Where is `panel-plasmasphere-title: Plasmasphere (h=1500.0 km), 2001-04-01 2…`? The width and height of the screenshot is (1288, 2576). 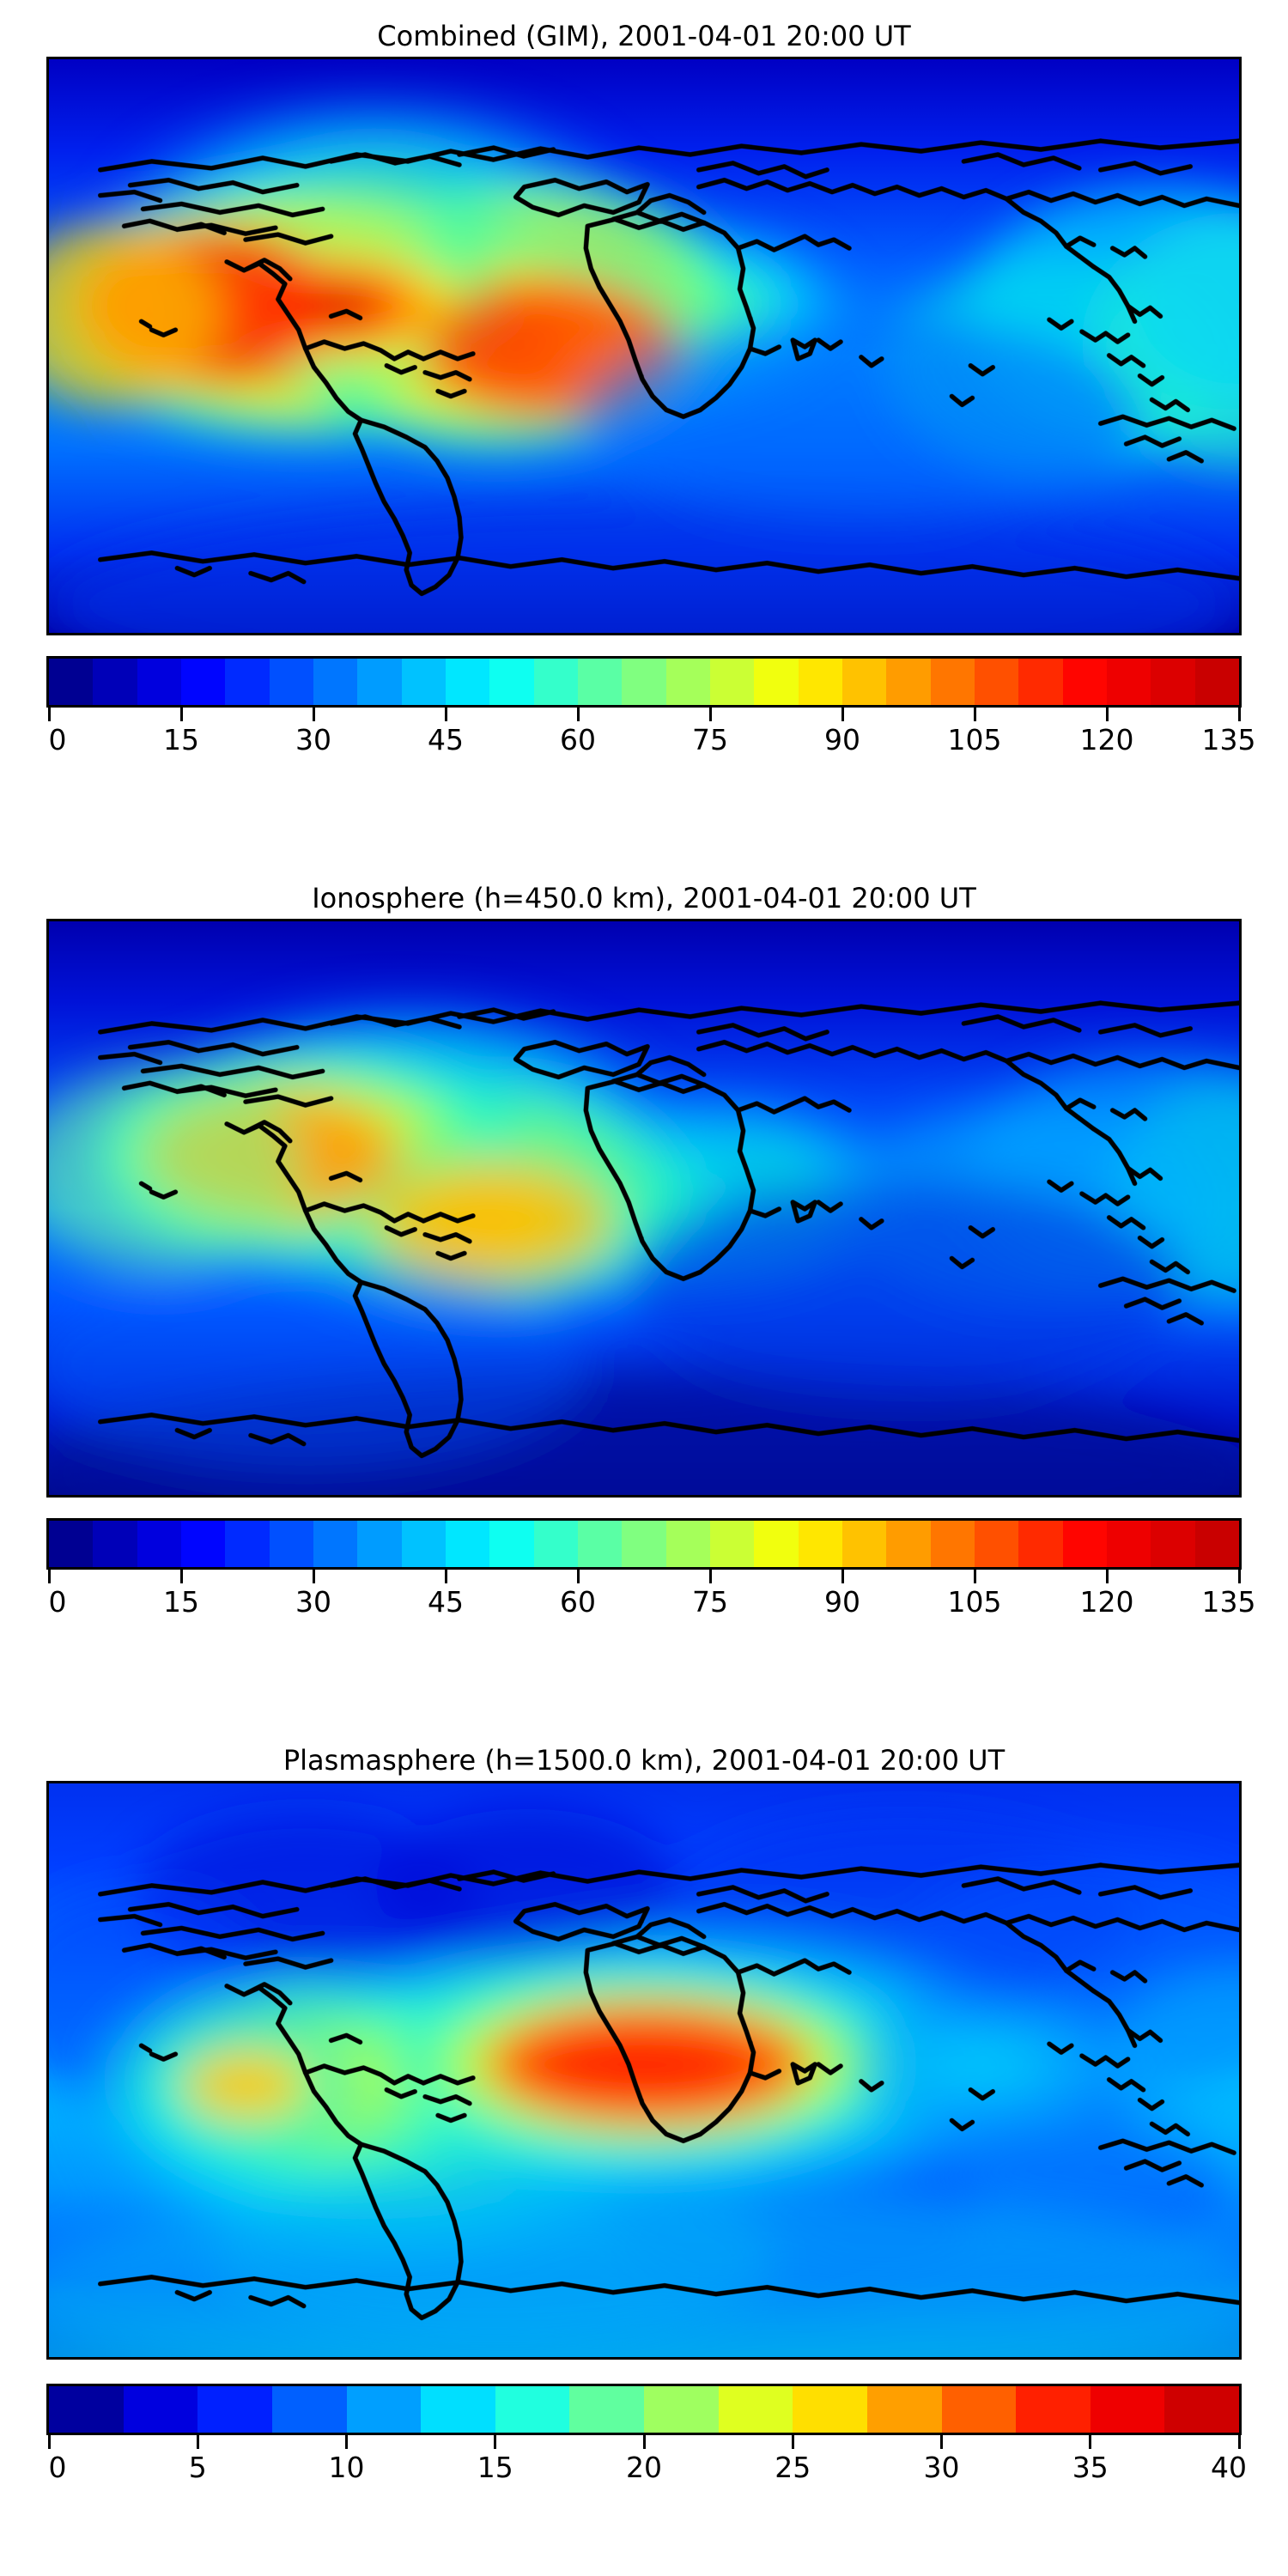 panel-plasmasphere-title: Plasmasphere (h=1500.0 km), 2001-04-01 2… is located at coordinates (644, 1761).